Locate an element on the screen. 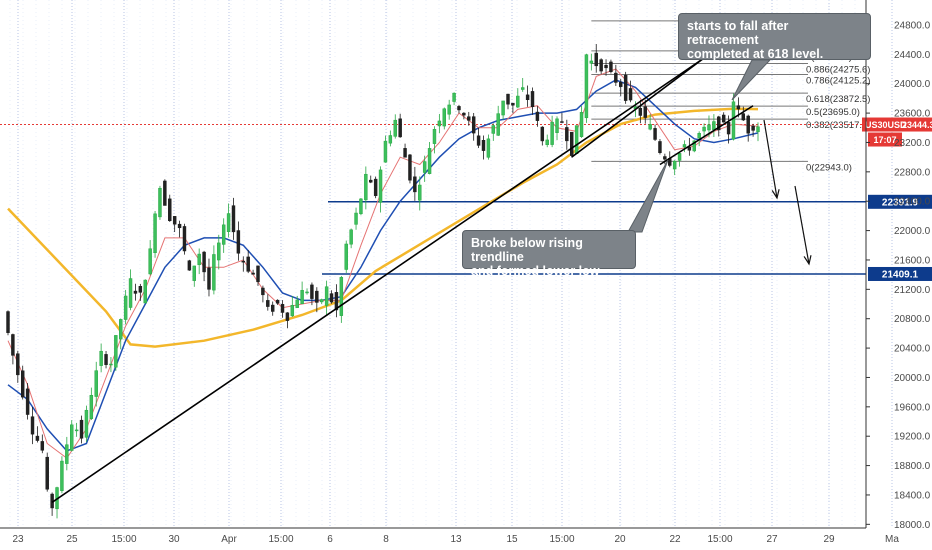 This screenshot has width=932, height=550. fib-level-label: 0.786(24125.2) is located at coordinates (838, 81).